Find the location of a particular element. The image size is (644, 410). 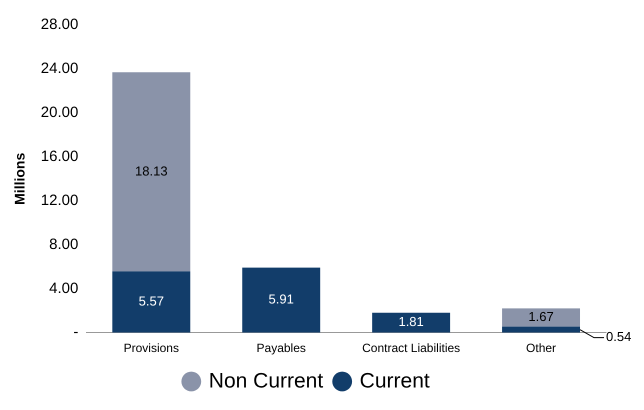

legend-label: Non Current is located at coordinates (266, 380).